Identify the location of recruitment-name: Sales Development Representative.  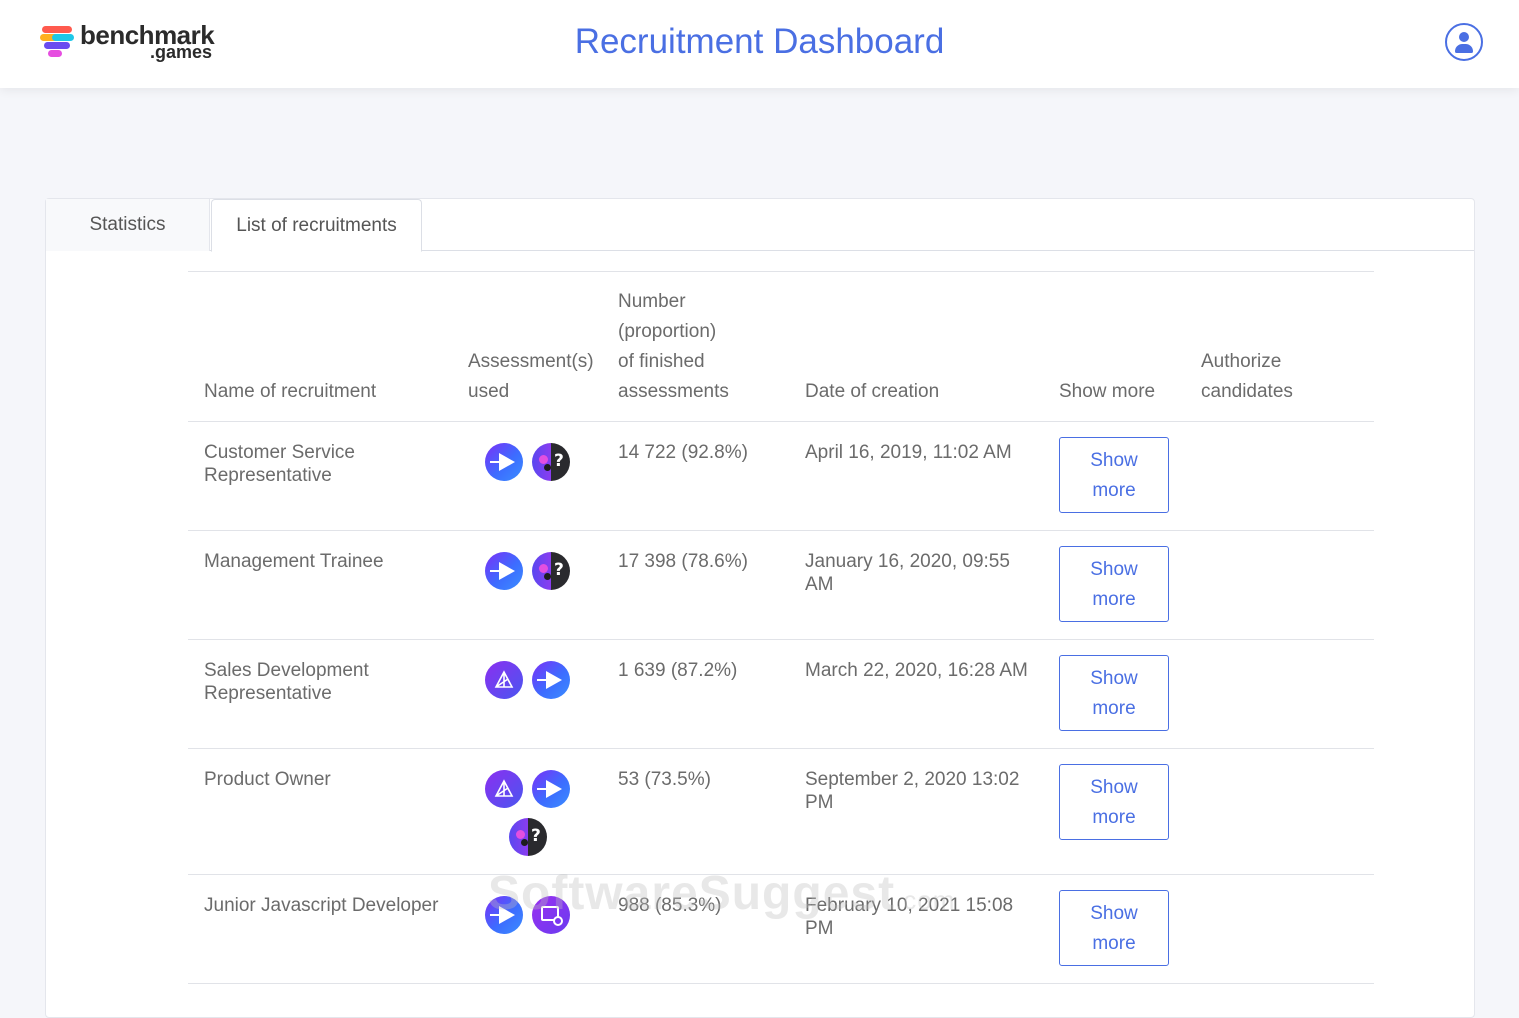
(286, 682).